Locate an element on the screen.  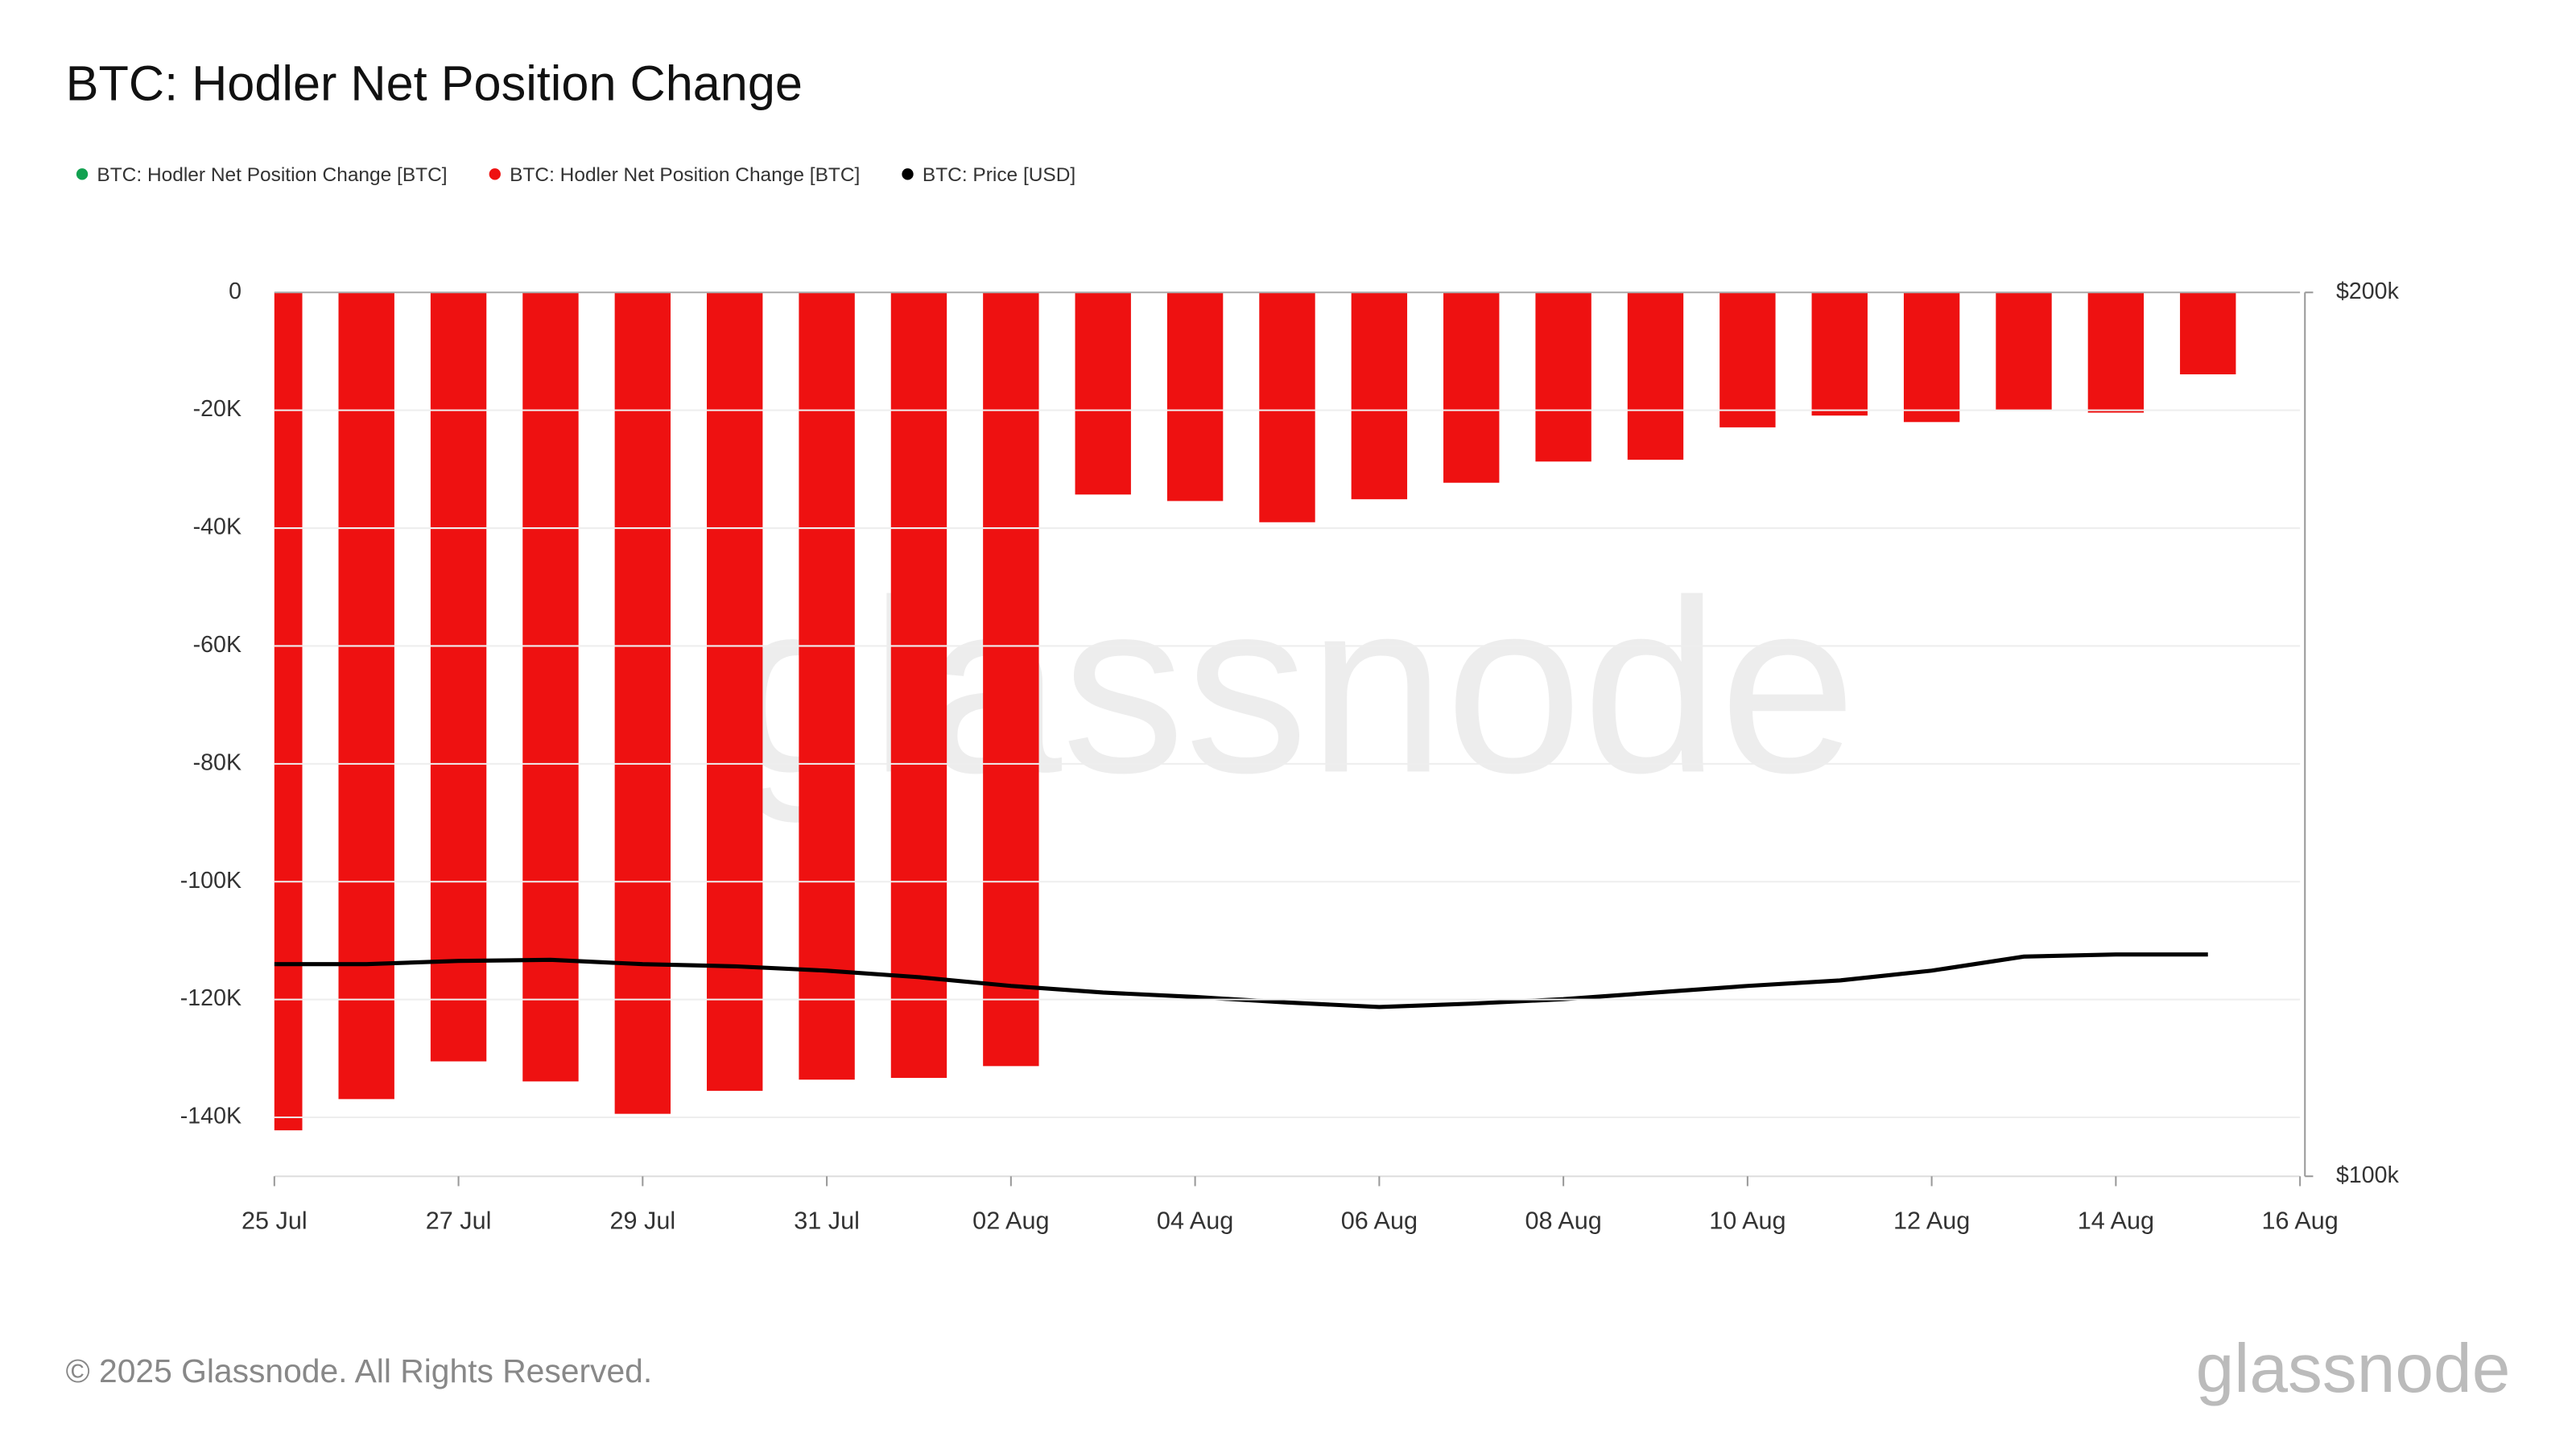
x-tick-label: 02 Aug is located at coordinates (1010, 1220).